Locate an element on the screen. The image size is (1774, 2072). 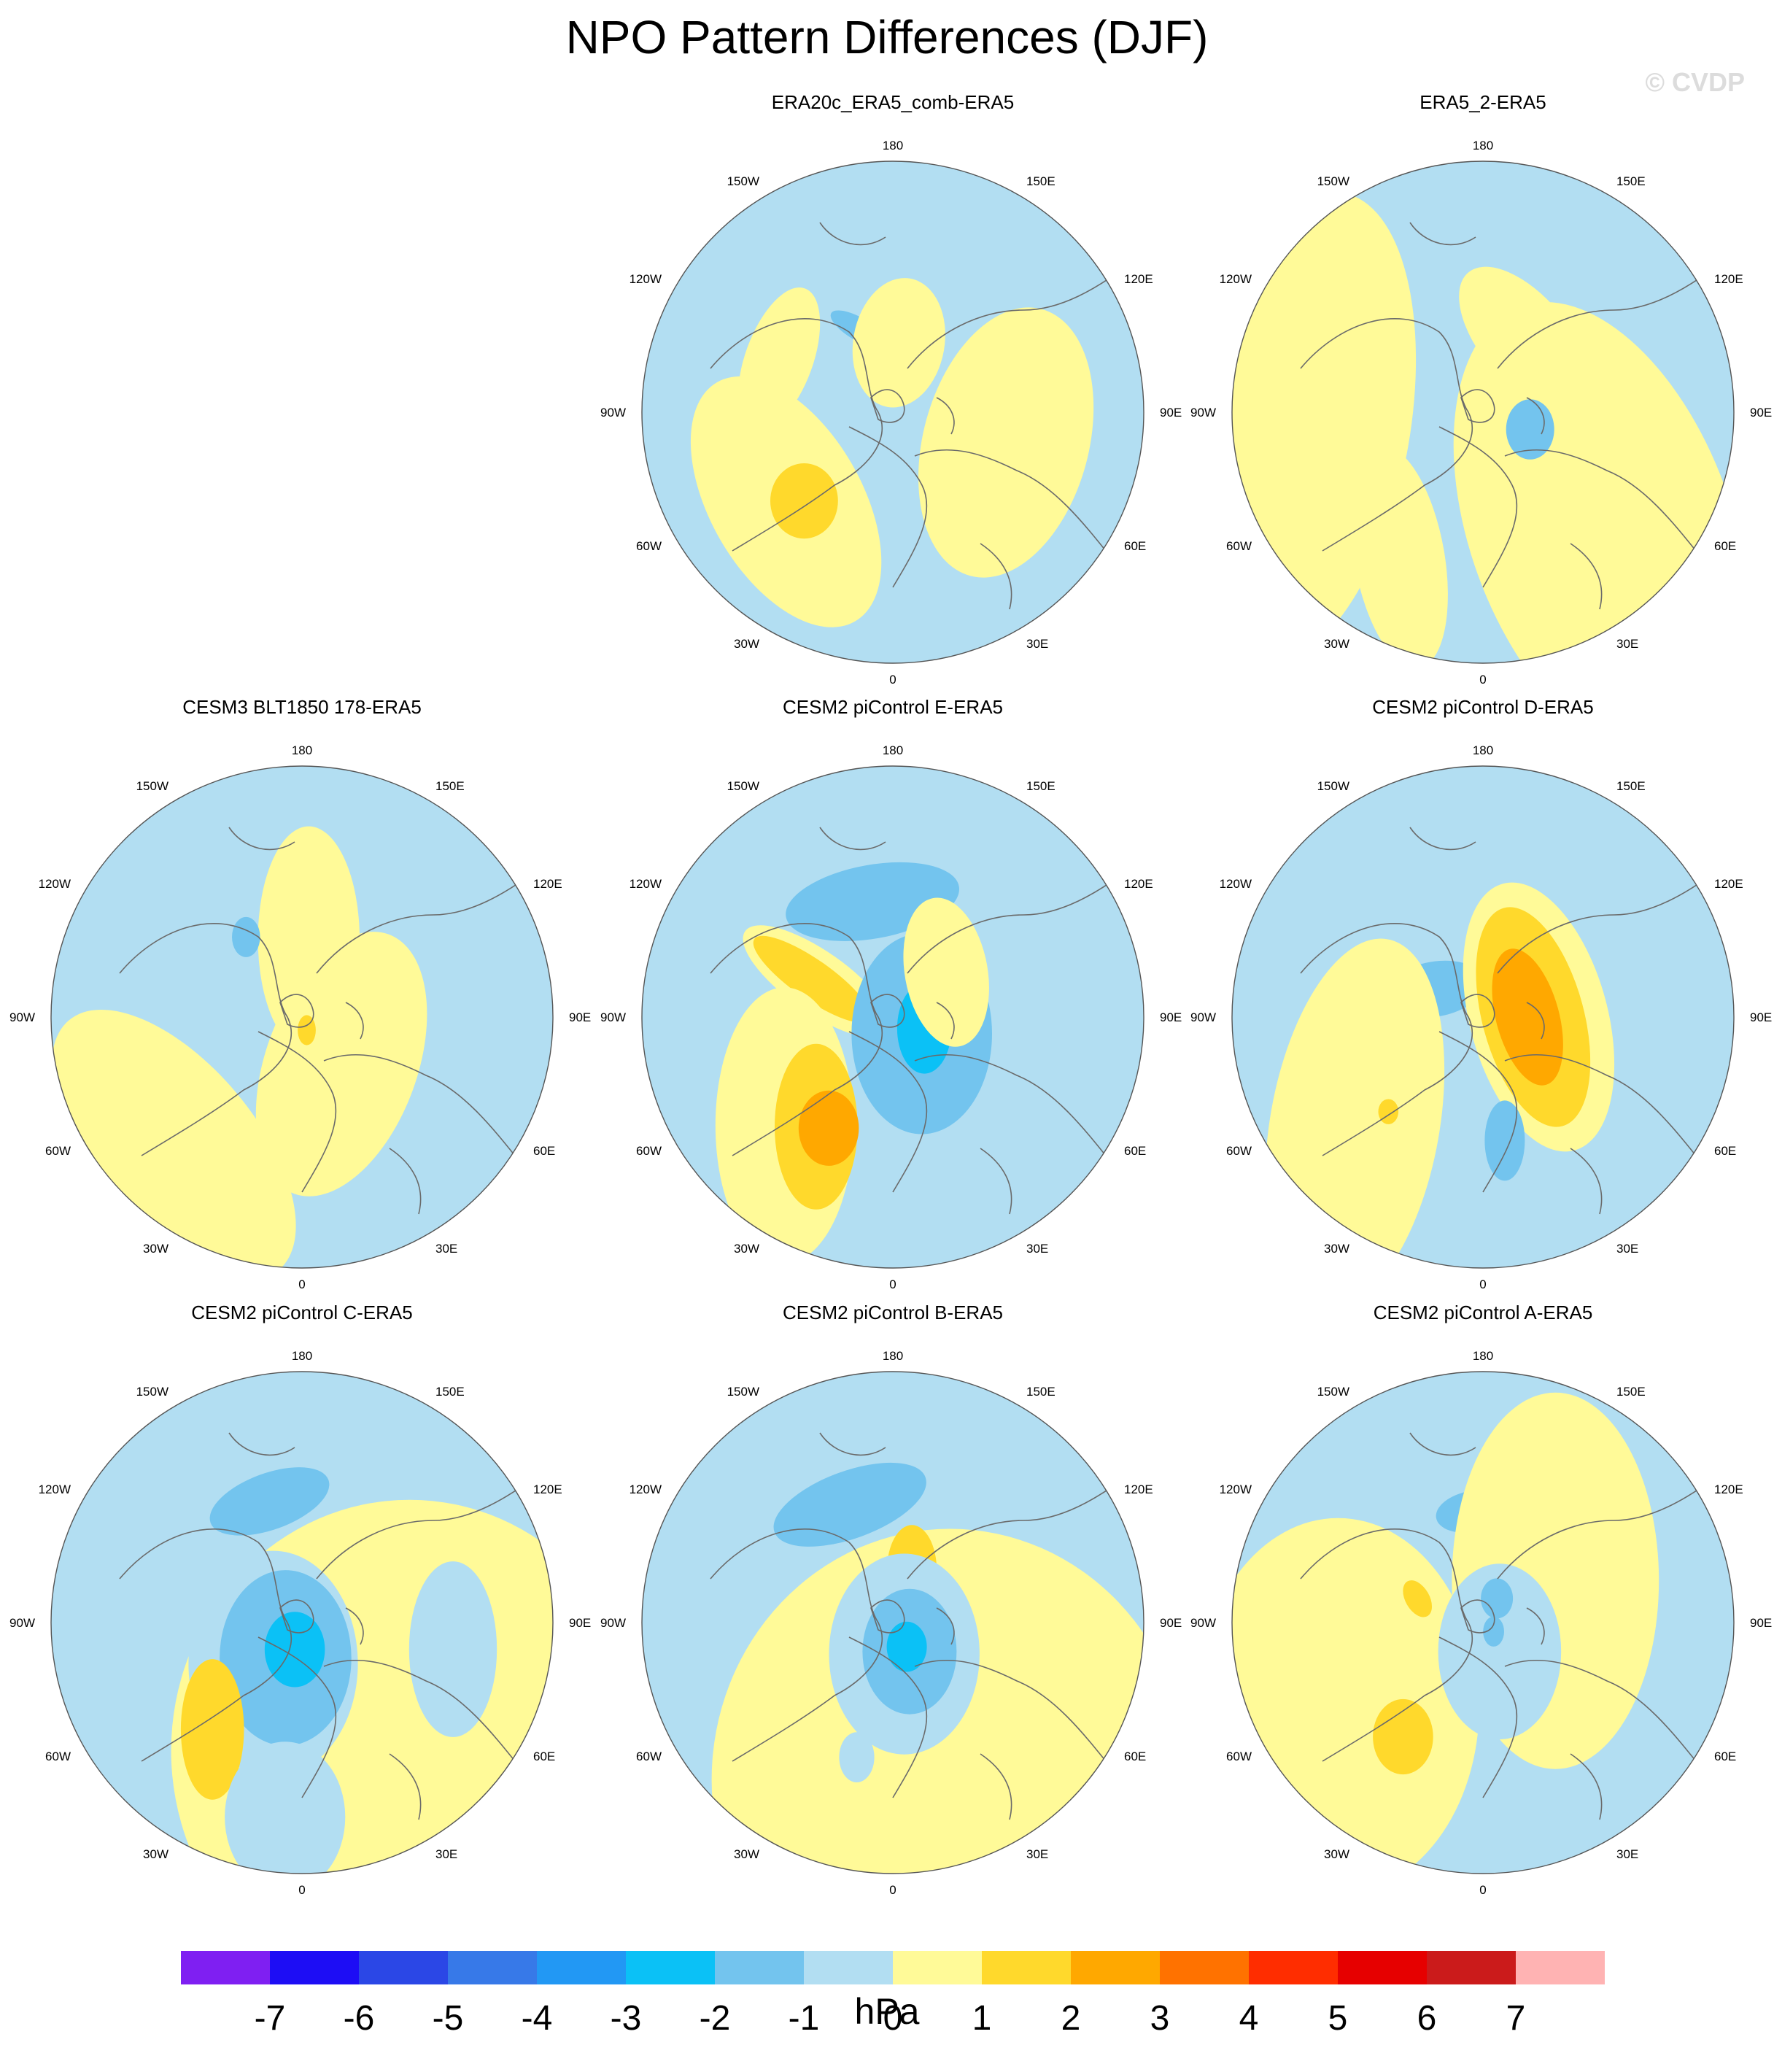
watermark: © CVDP is located at coordinates (1695, 82).